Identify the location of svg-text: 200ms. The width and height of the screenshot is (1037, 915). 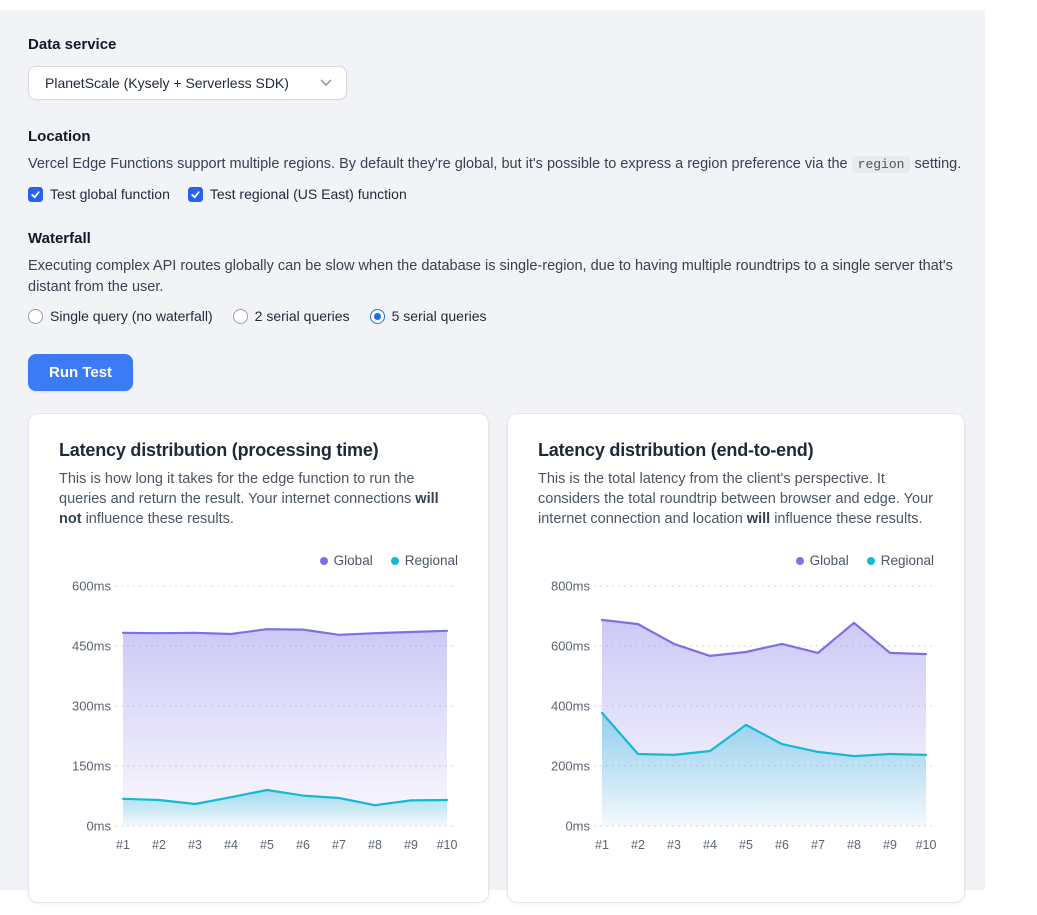
(571, 766).